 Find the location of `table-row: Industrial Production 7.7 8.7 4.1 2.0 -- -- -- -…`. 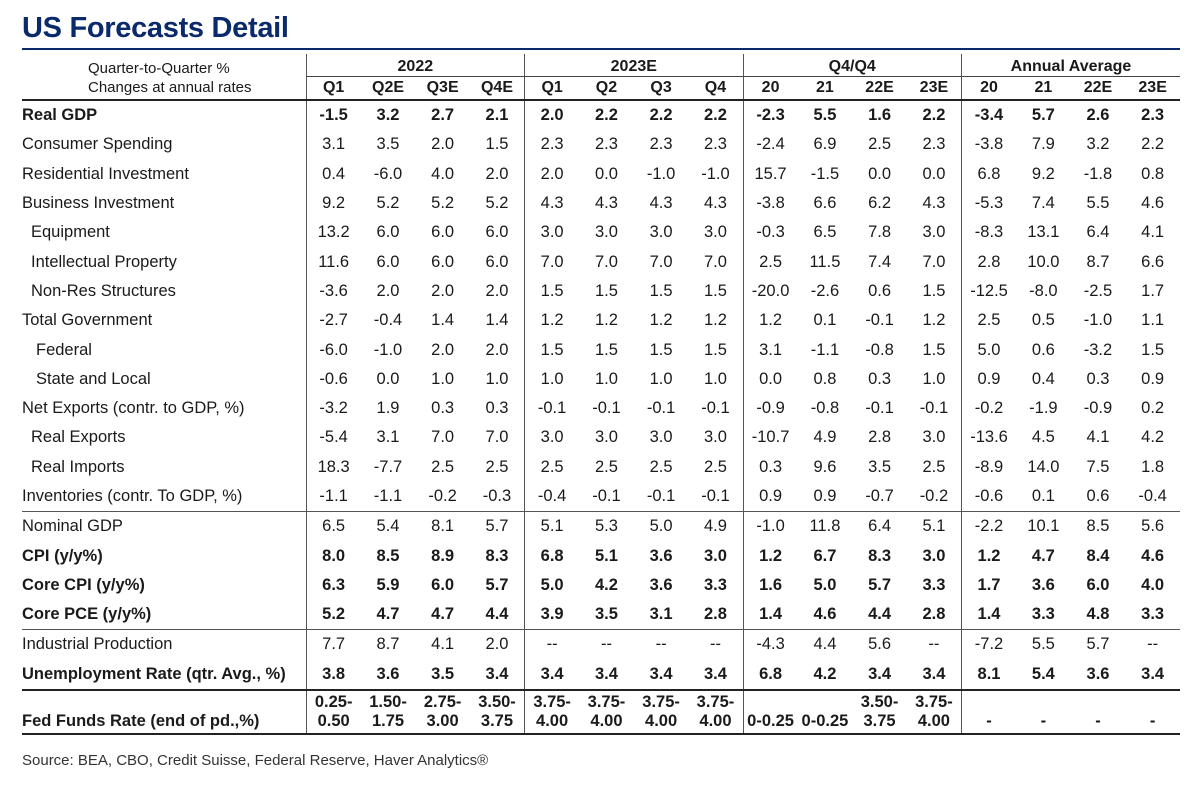

table-row: Industrial Production 7.7 8.7 4.1 2.0 -- -- -- -… is located at coordinates (601, 644).